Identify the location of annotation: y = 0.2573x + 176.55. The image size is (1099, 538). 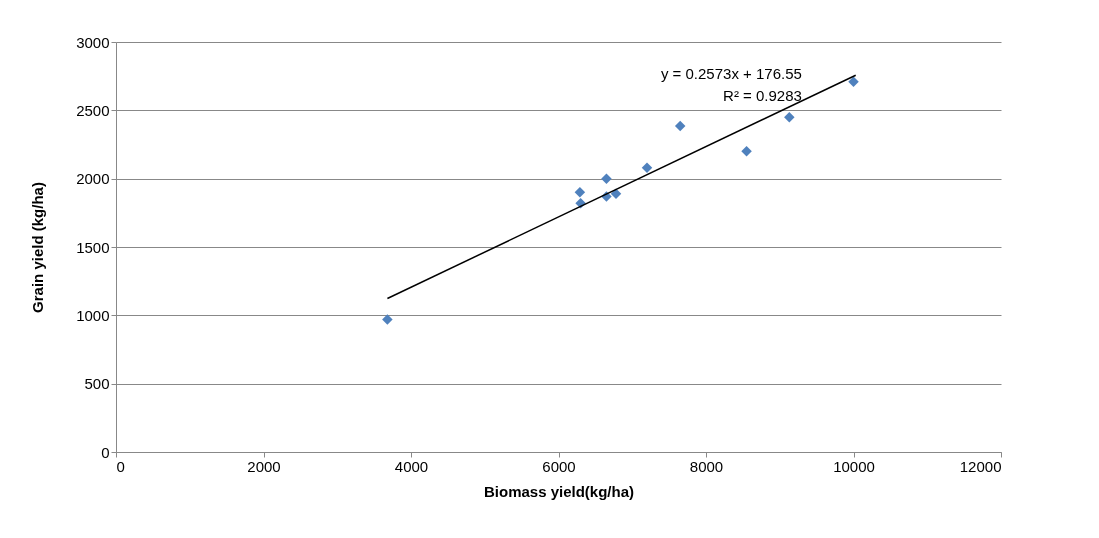
(731, 73).